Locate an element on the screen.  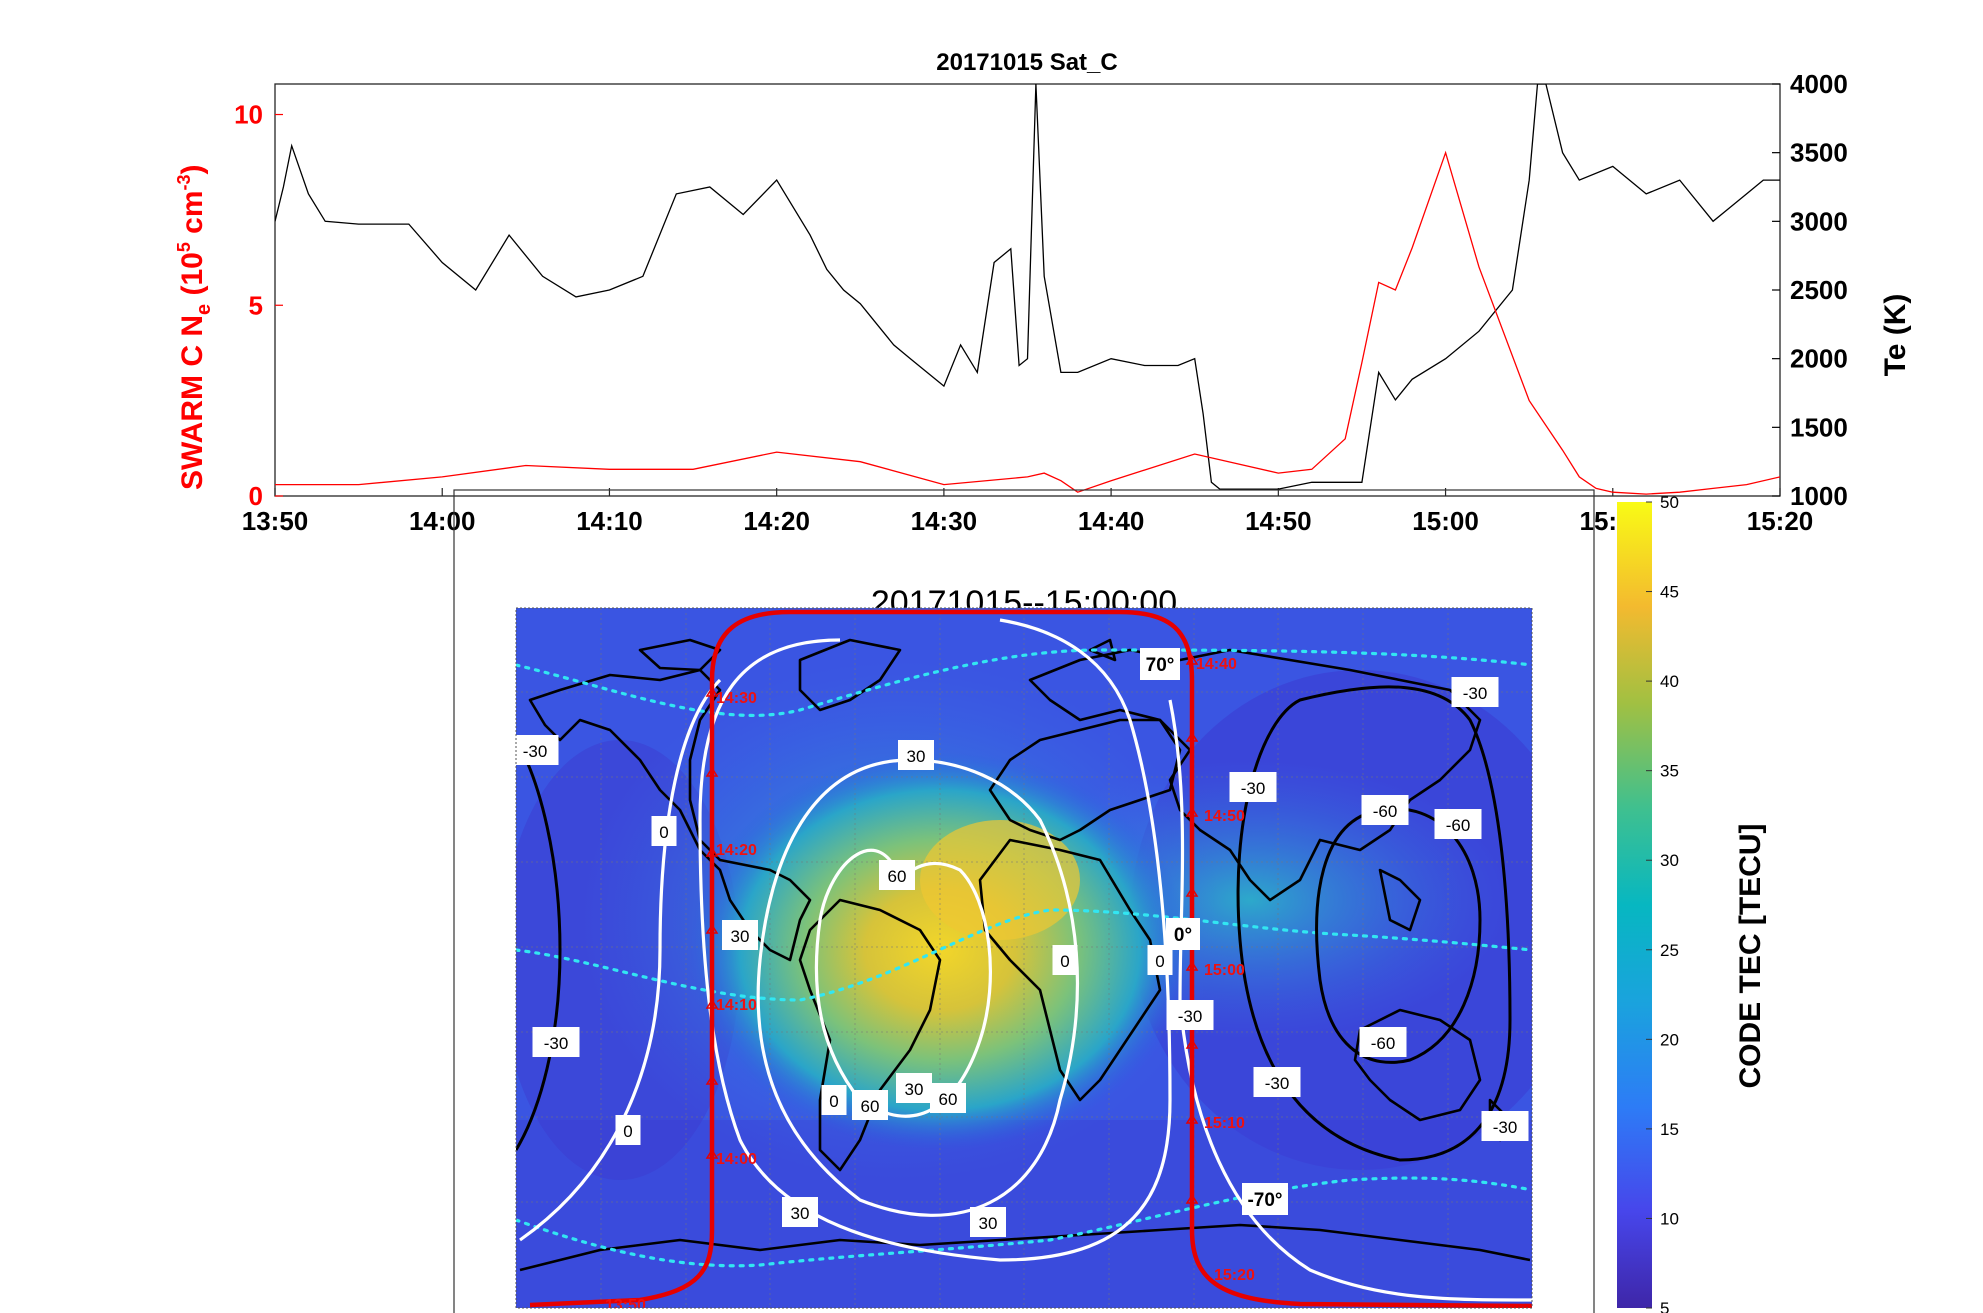
right-y-tick-label: 4000 is located at coordinates (1819, 84).